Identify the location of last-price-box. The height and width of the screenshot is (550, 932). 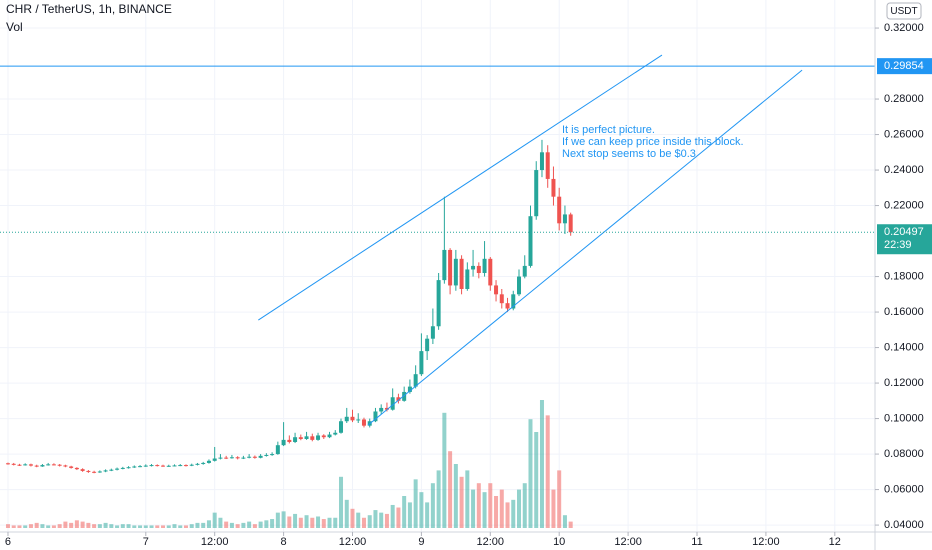
(904, 239).